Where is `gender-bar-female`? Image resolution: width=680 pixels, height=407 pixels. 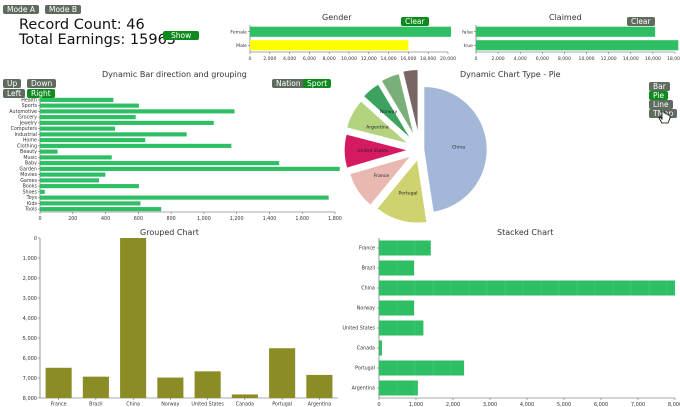 gender-bar-female is located at coordinates (350, 31).